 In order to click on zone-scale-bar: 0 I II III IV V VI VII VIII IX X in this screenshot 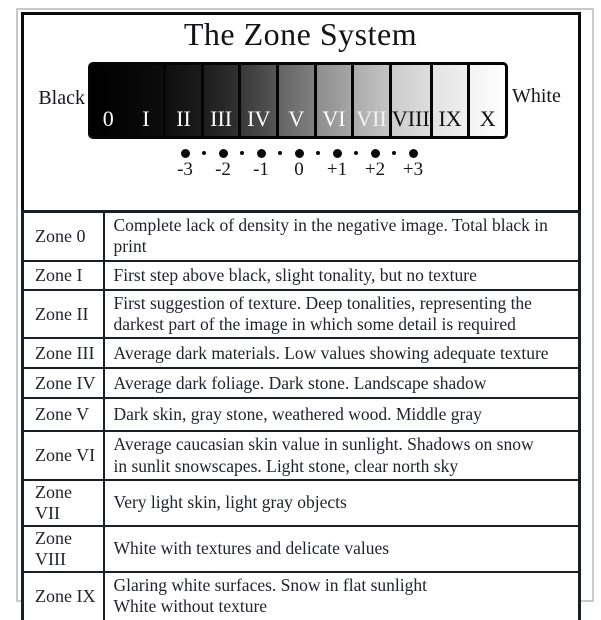, I will do `click(298, 100)`.